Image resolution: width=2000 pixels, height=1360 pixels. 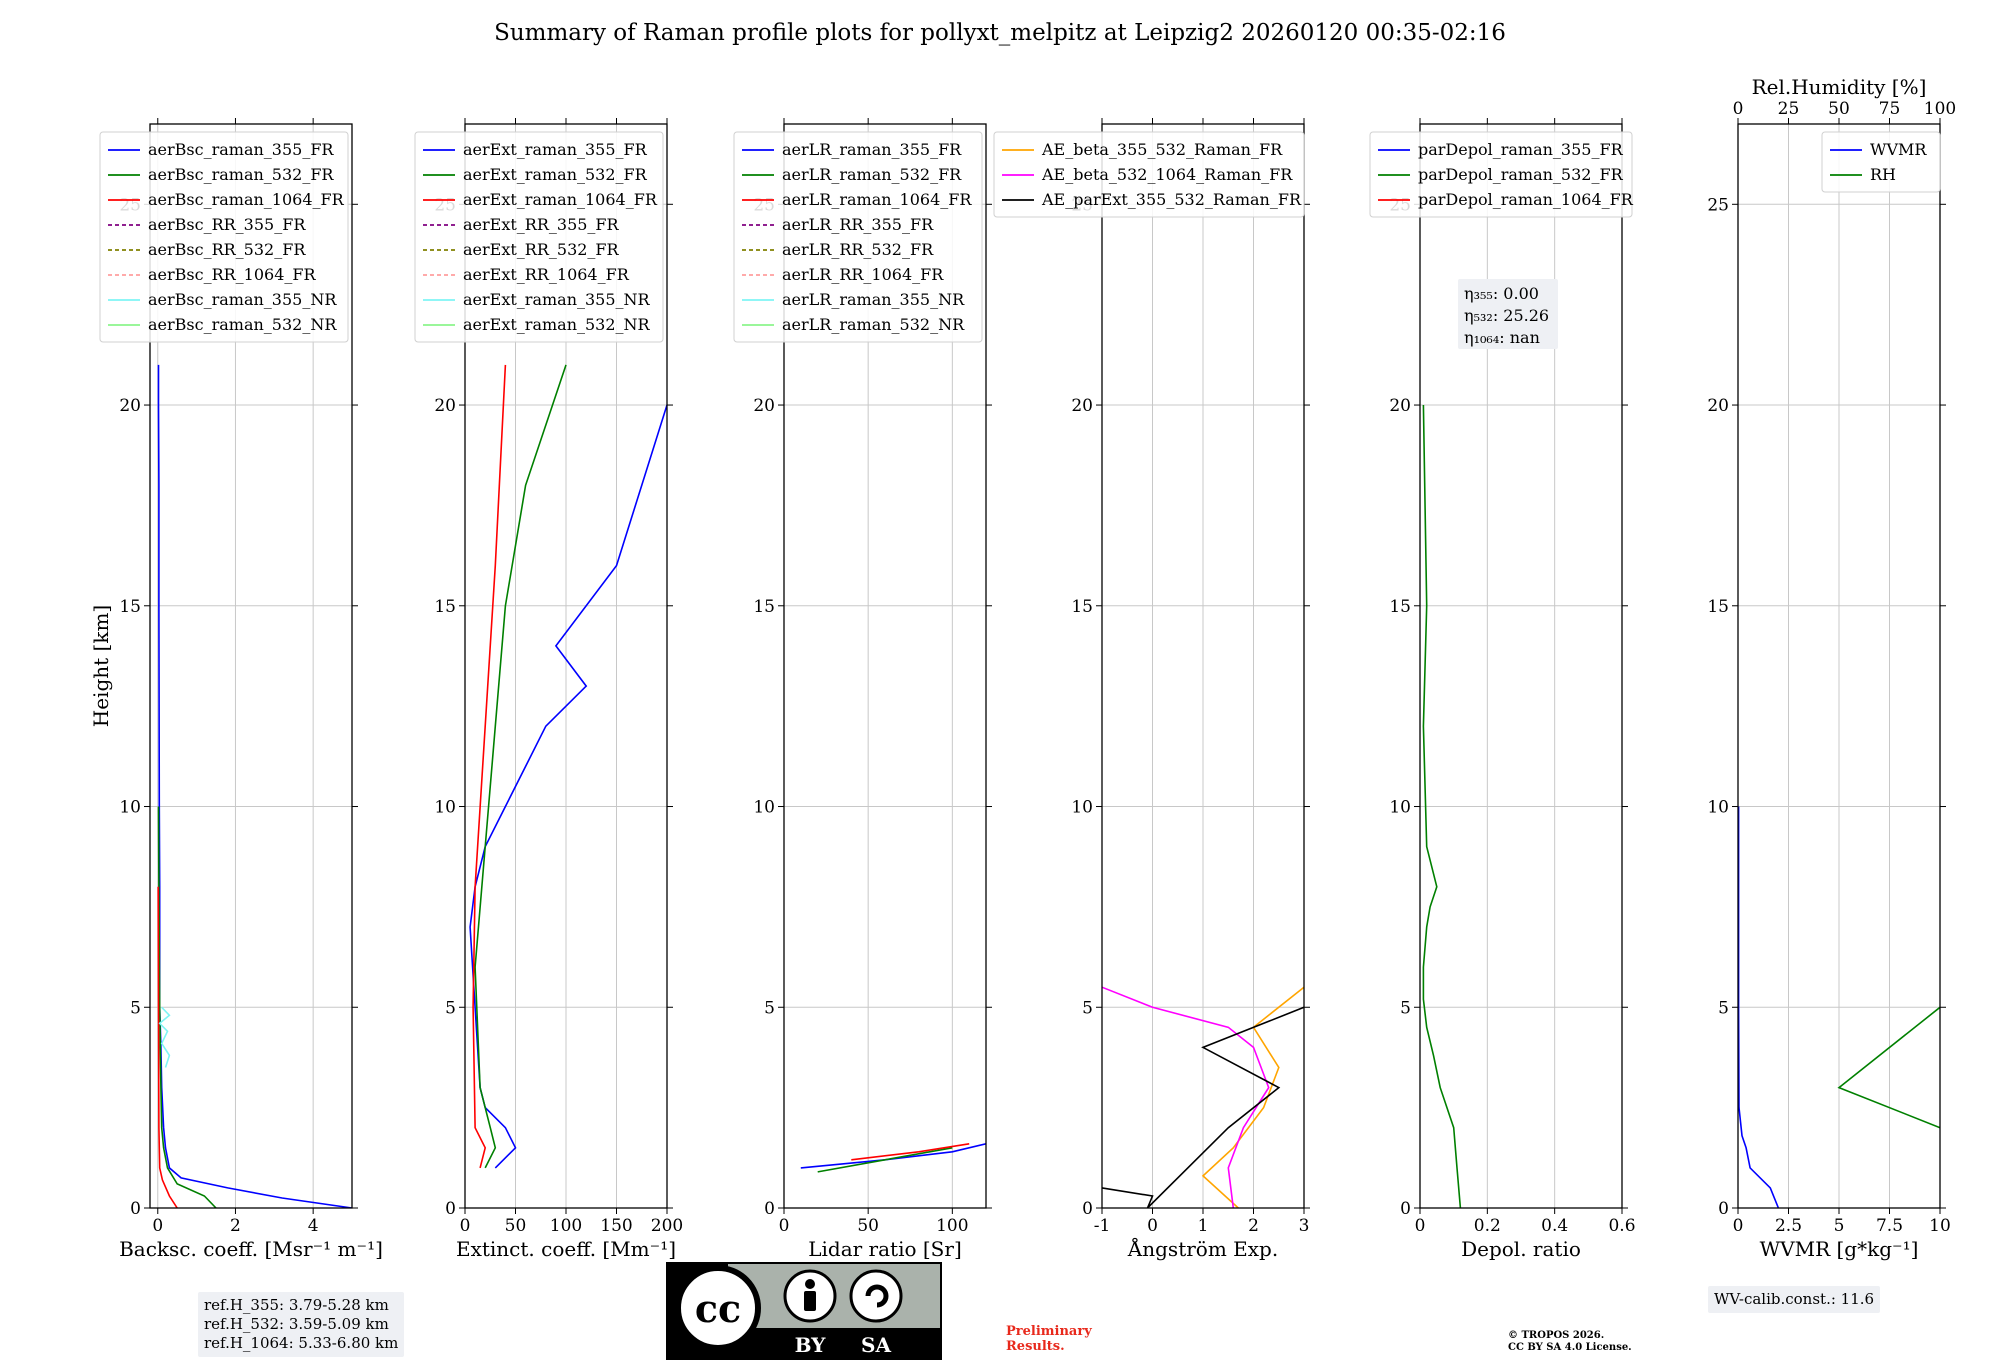 I want to click on top-x-tick-label: 50, so click(x=1839, y=109).